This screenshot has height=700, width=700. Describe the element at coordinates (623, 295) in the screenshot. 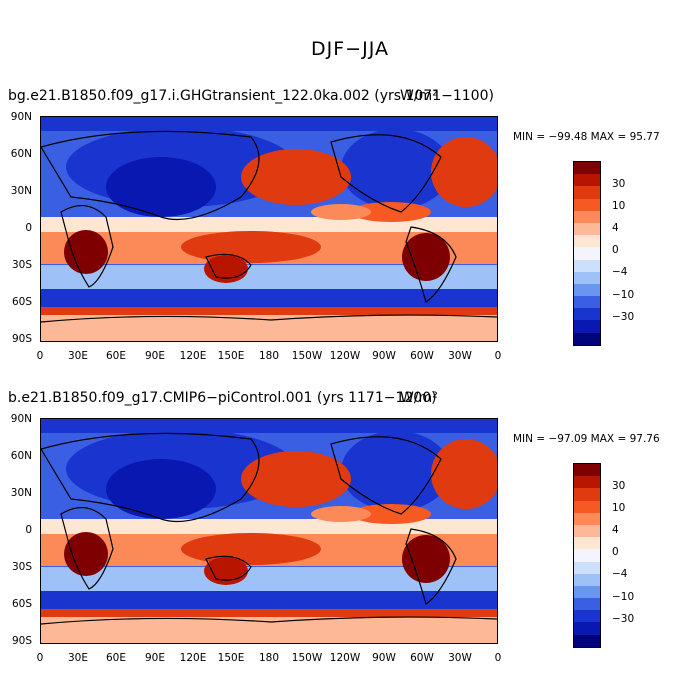

I see `colorbar-label: −10` at that location.